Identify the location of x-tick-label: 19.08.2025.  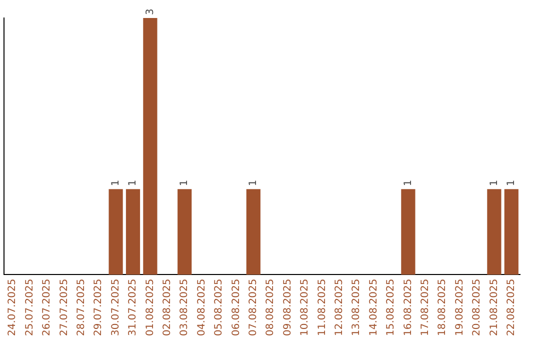
(460, 307).